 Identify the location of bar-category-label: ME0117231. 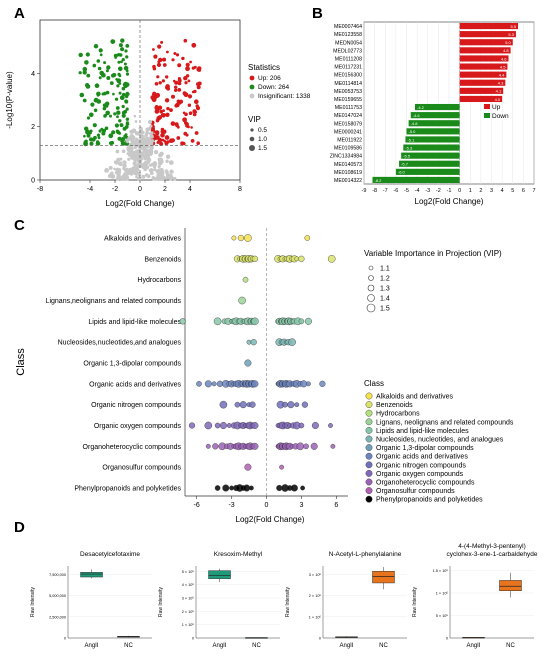
(348, 68).